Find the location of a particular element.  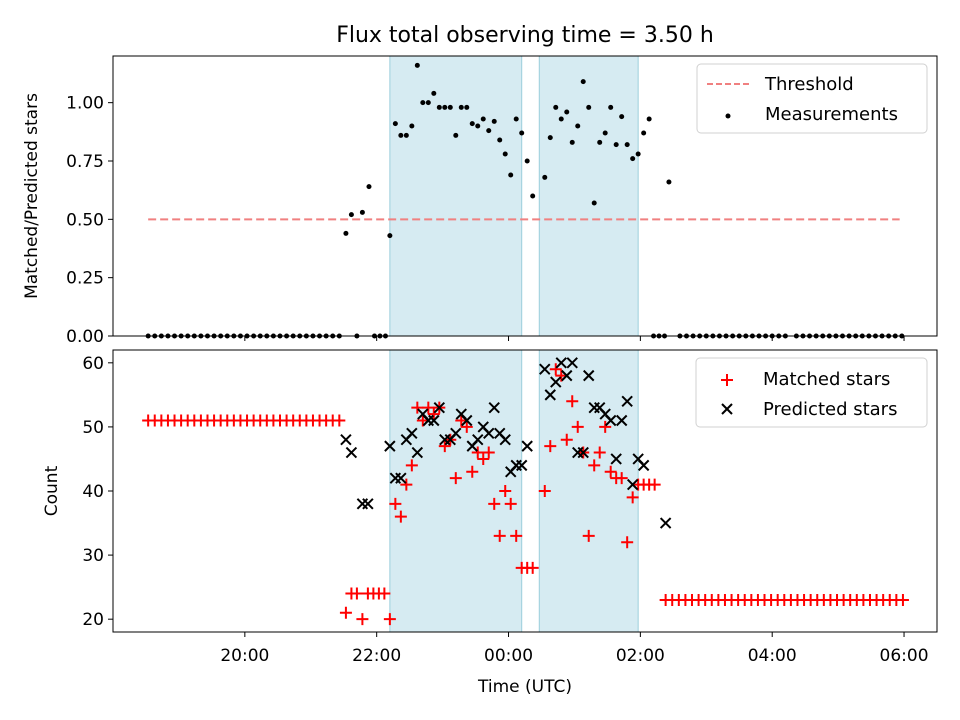

legend-measurements-swatch is located at coordinates (728, 116).